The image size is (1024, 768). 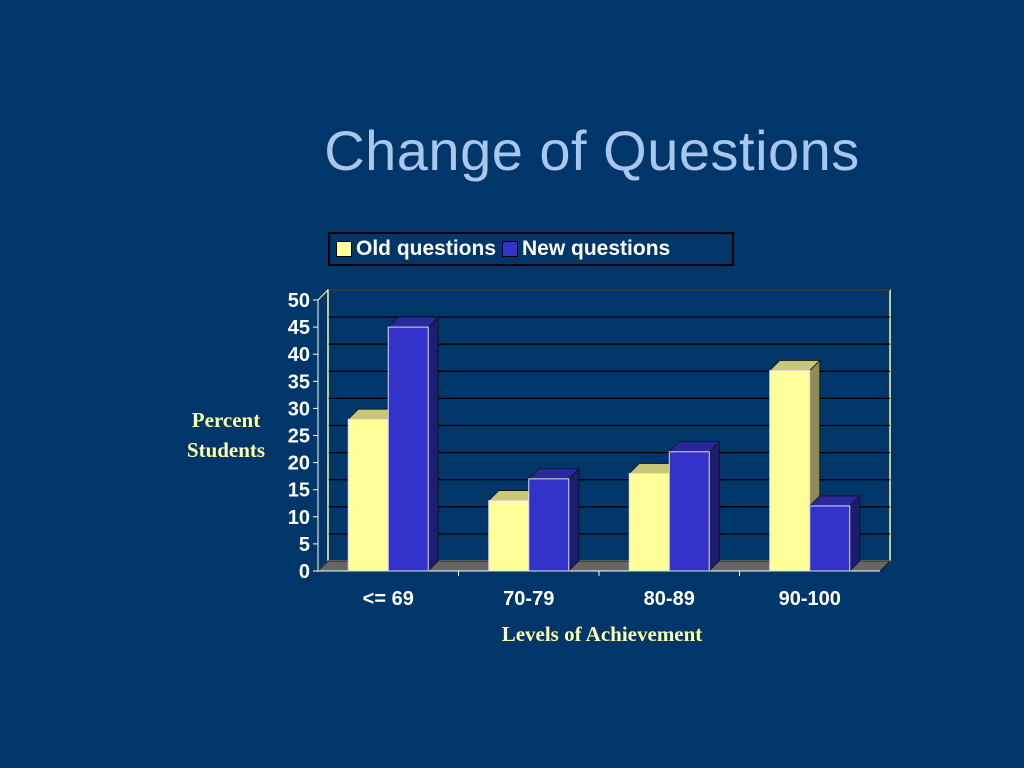 What do you see at coordinates (299, 301) in the screenshot?
I see `y-tick-label: 50` at bounding box center [299, 301].